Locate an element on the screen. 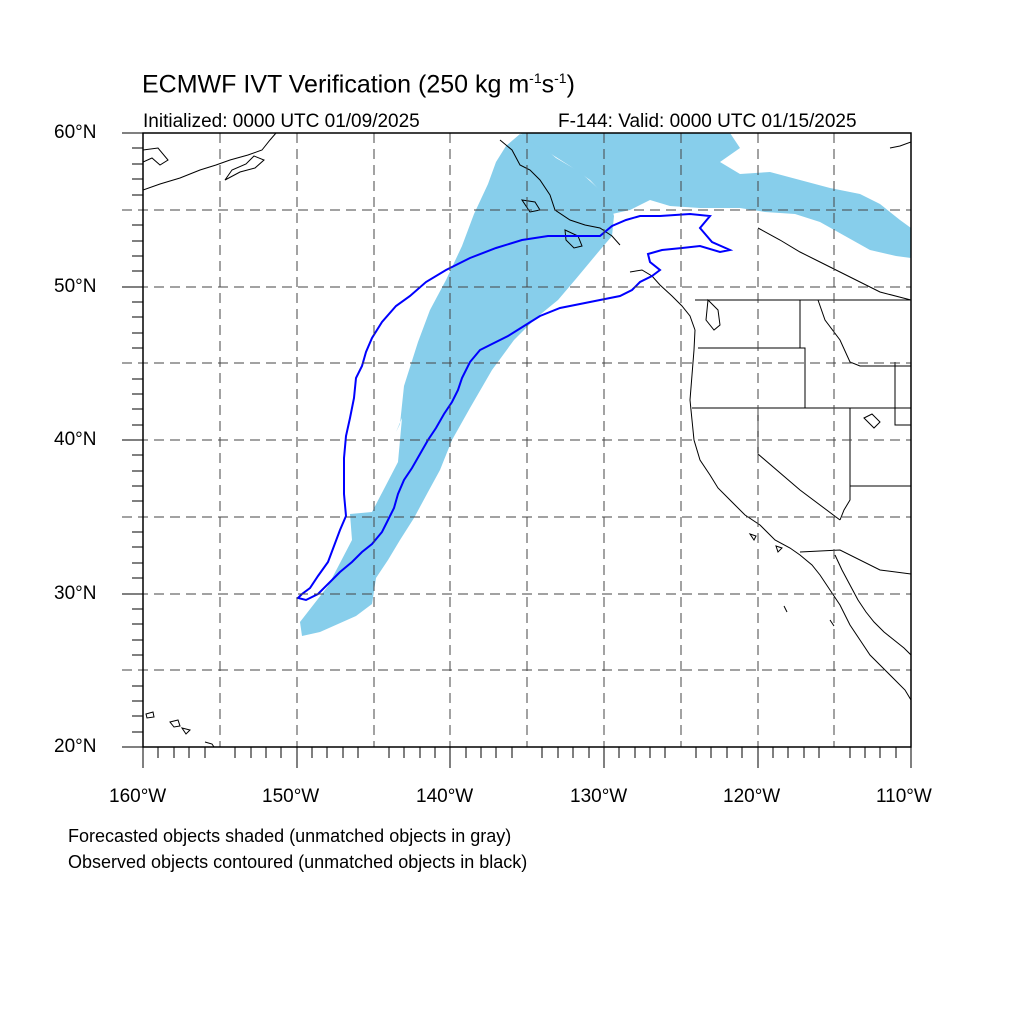  lat-label-60n: 60°N is located at coordinates (75, 132).